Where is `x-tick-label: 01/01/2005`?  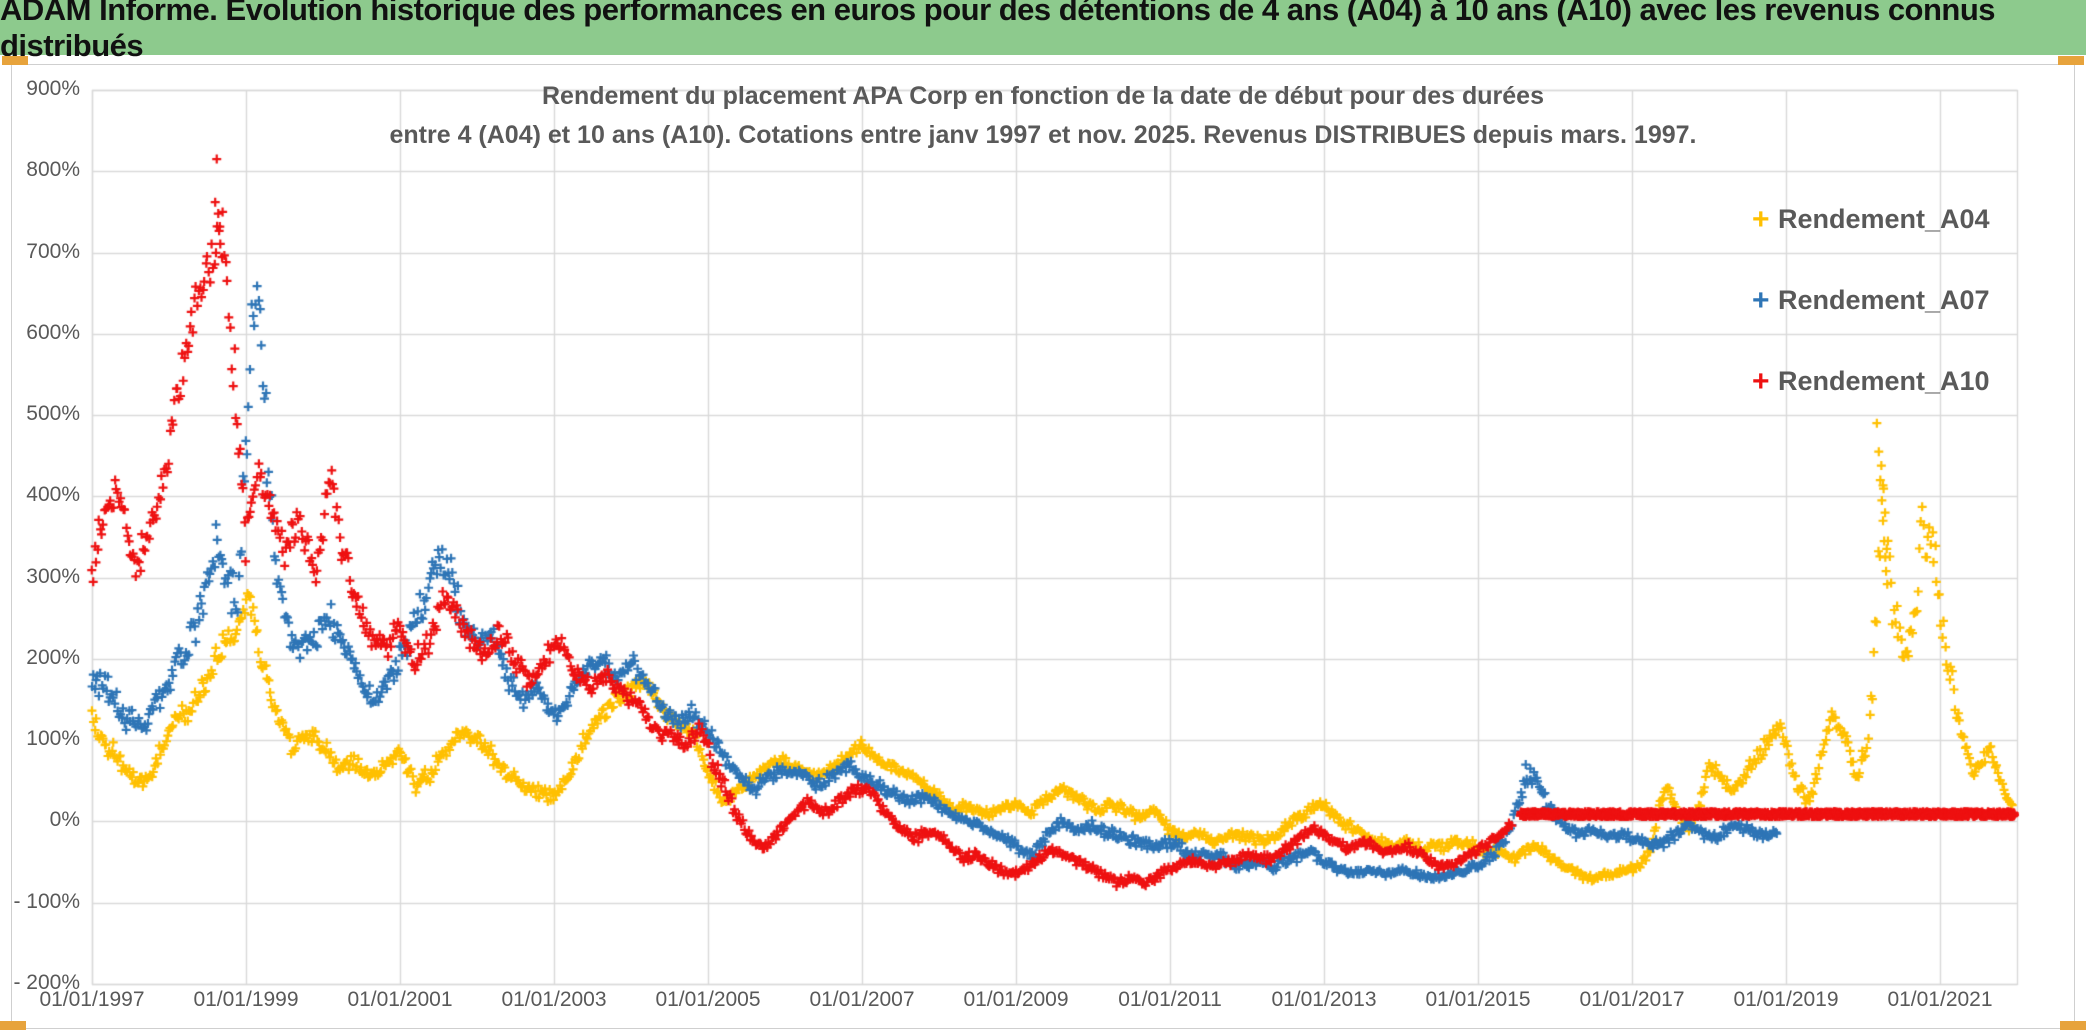
x-tick-label: 01/01/2005 is located at coordinates (708, 999).